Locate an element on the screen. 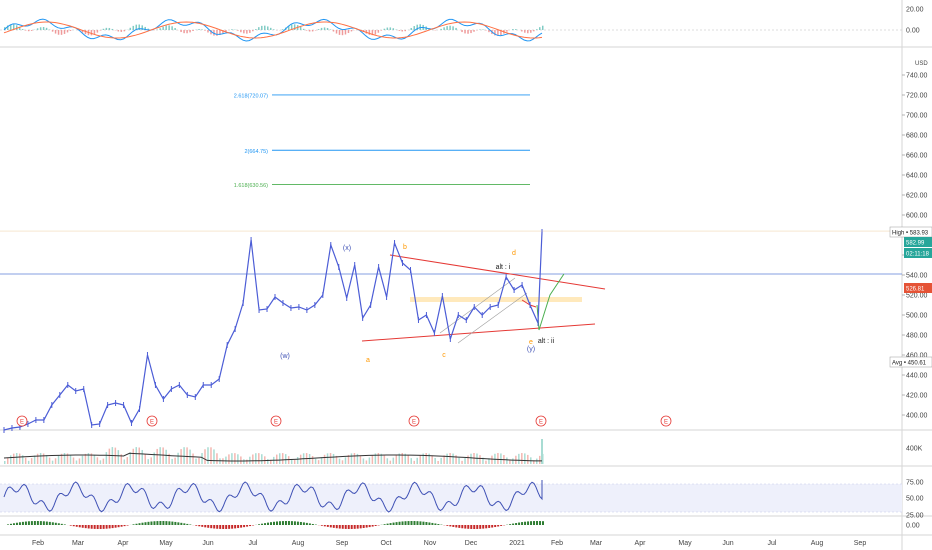  price-tick-label: 460.00 is located at coordinates (917, 356).